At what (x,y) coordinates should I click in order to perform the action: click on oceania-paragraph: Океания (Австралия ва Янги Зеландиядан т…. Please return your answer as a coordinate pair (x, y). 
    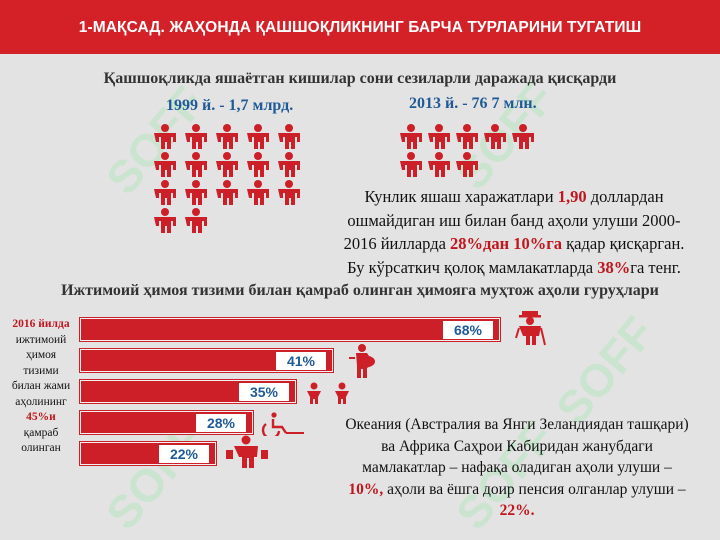
    Looking at the image, I should click on (517, 468).